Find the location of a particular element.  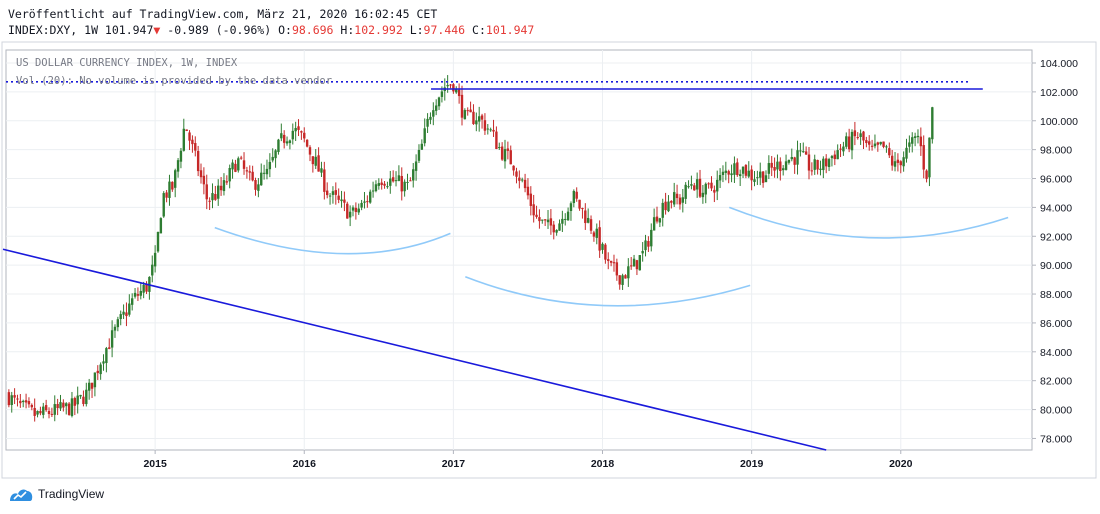

legend-title: US DOLLAR CURRENCY INDEX, 1W, INDEX is located at coordinates (127, 63).